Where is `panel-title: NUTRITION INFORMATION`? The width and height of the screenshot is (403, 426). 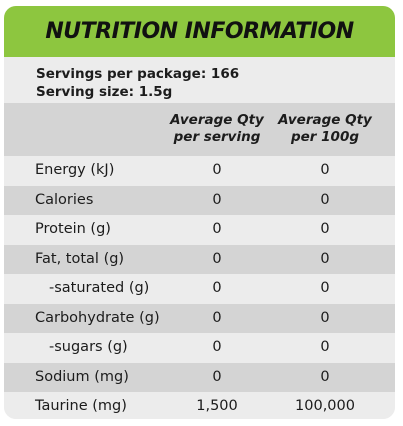
panel-title: NUTRITION INFORMATION is located at coordinates (199, 31).